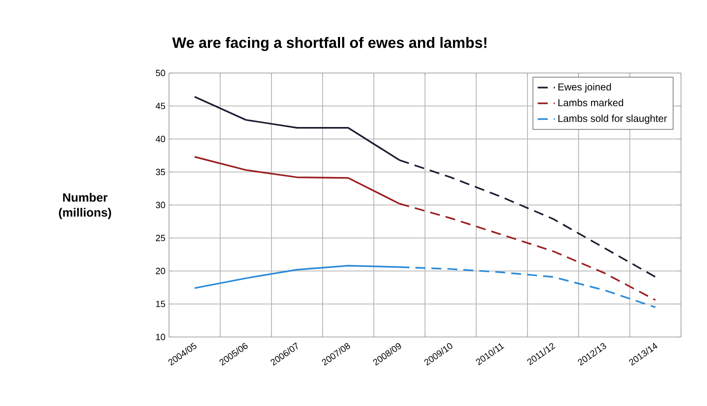 The height and width of the screenshot is (406, 707). I want to click on y-tick-label: 35, so click(161, 172).